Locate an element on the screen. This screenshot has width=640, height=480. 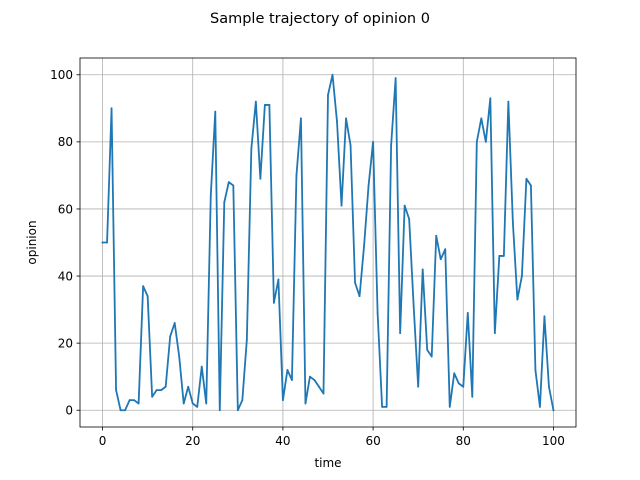
x-tick-label: 60 is located at coordinates (372, 441).